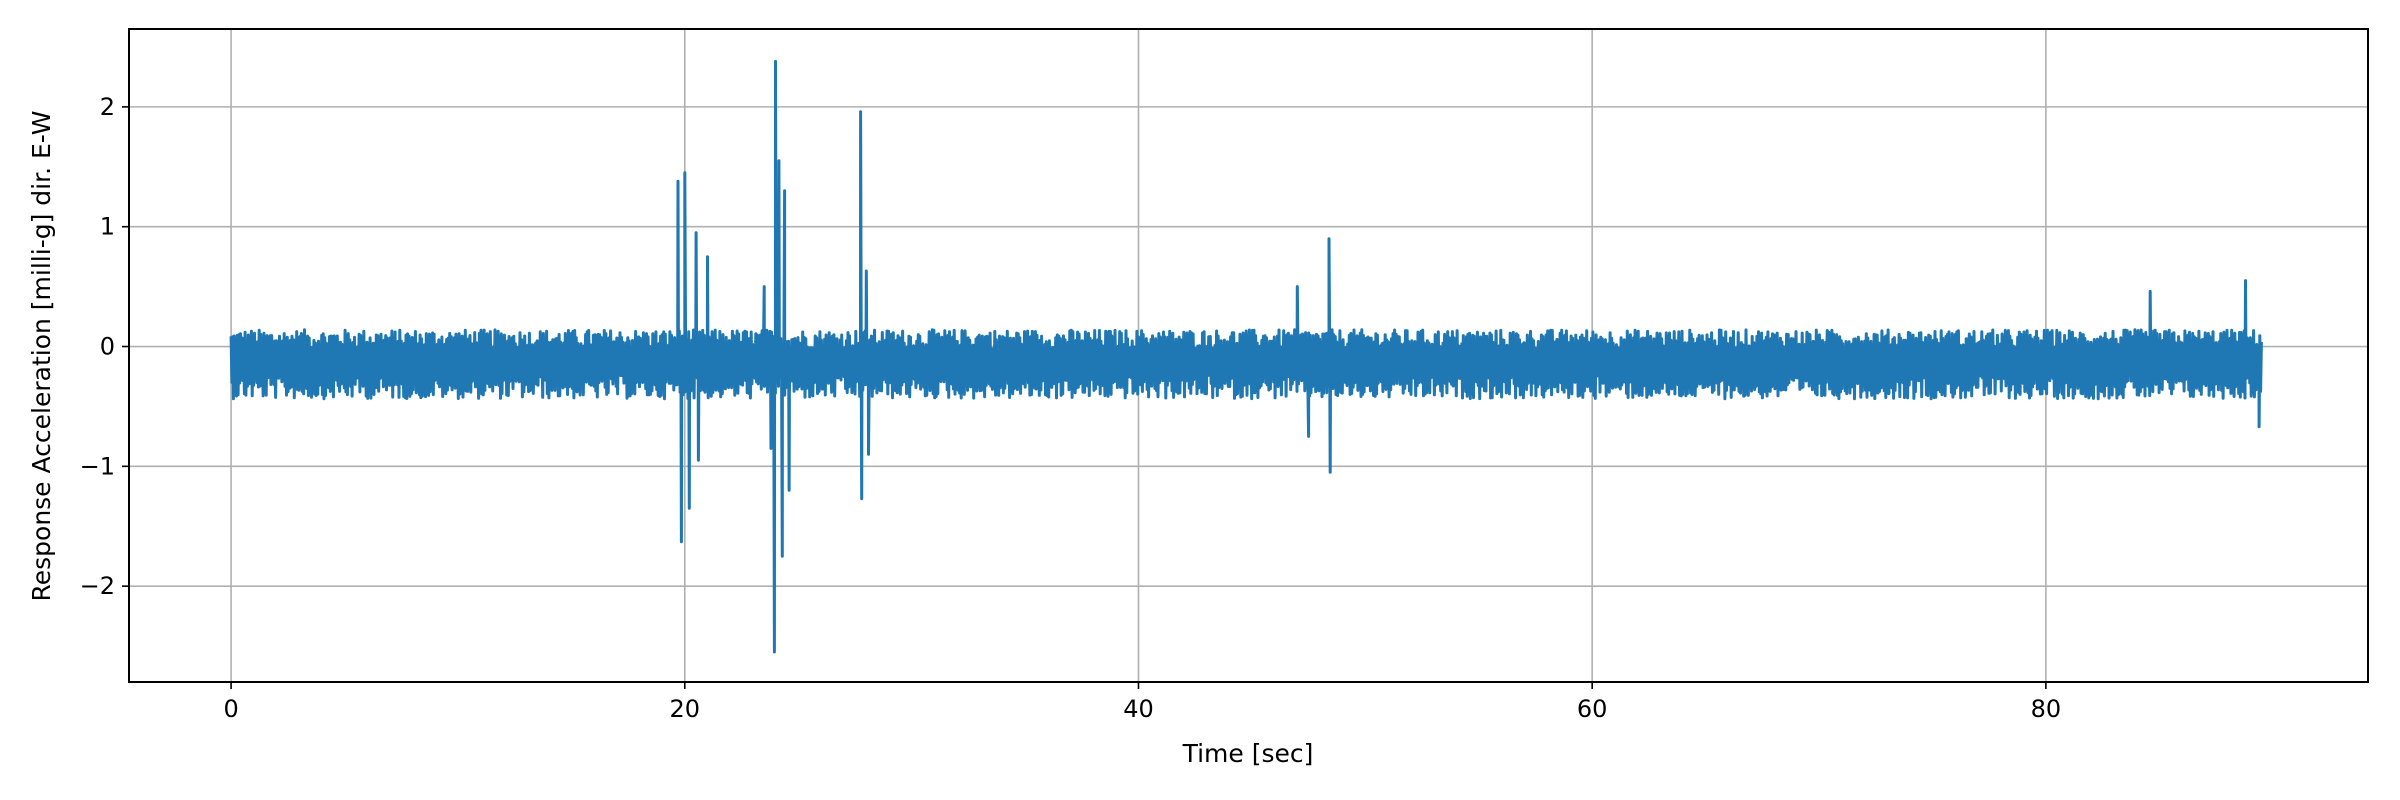  Describe the element at coordinates (685, 709) in the screenshot. I see `x-tick-label: 20` at that location.